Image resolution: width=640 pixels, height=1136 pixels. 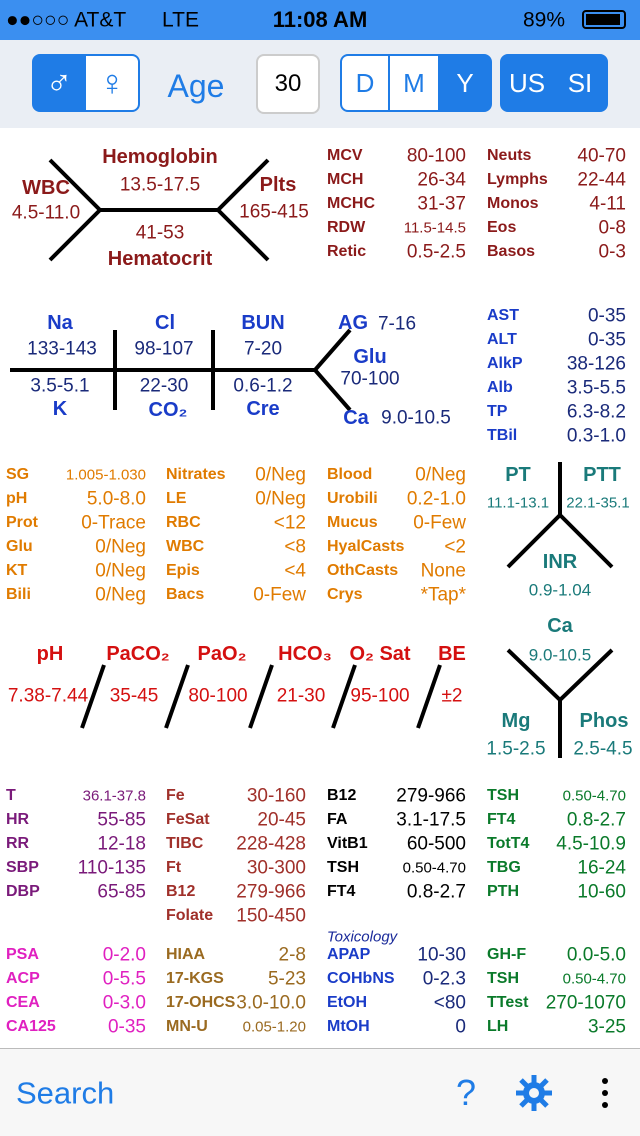 I want to click on lab-label: pH, so click(x=50, y=654).